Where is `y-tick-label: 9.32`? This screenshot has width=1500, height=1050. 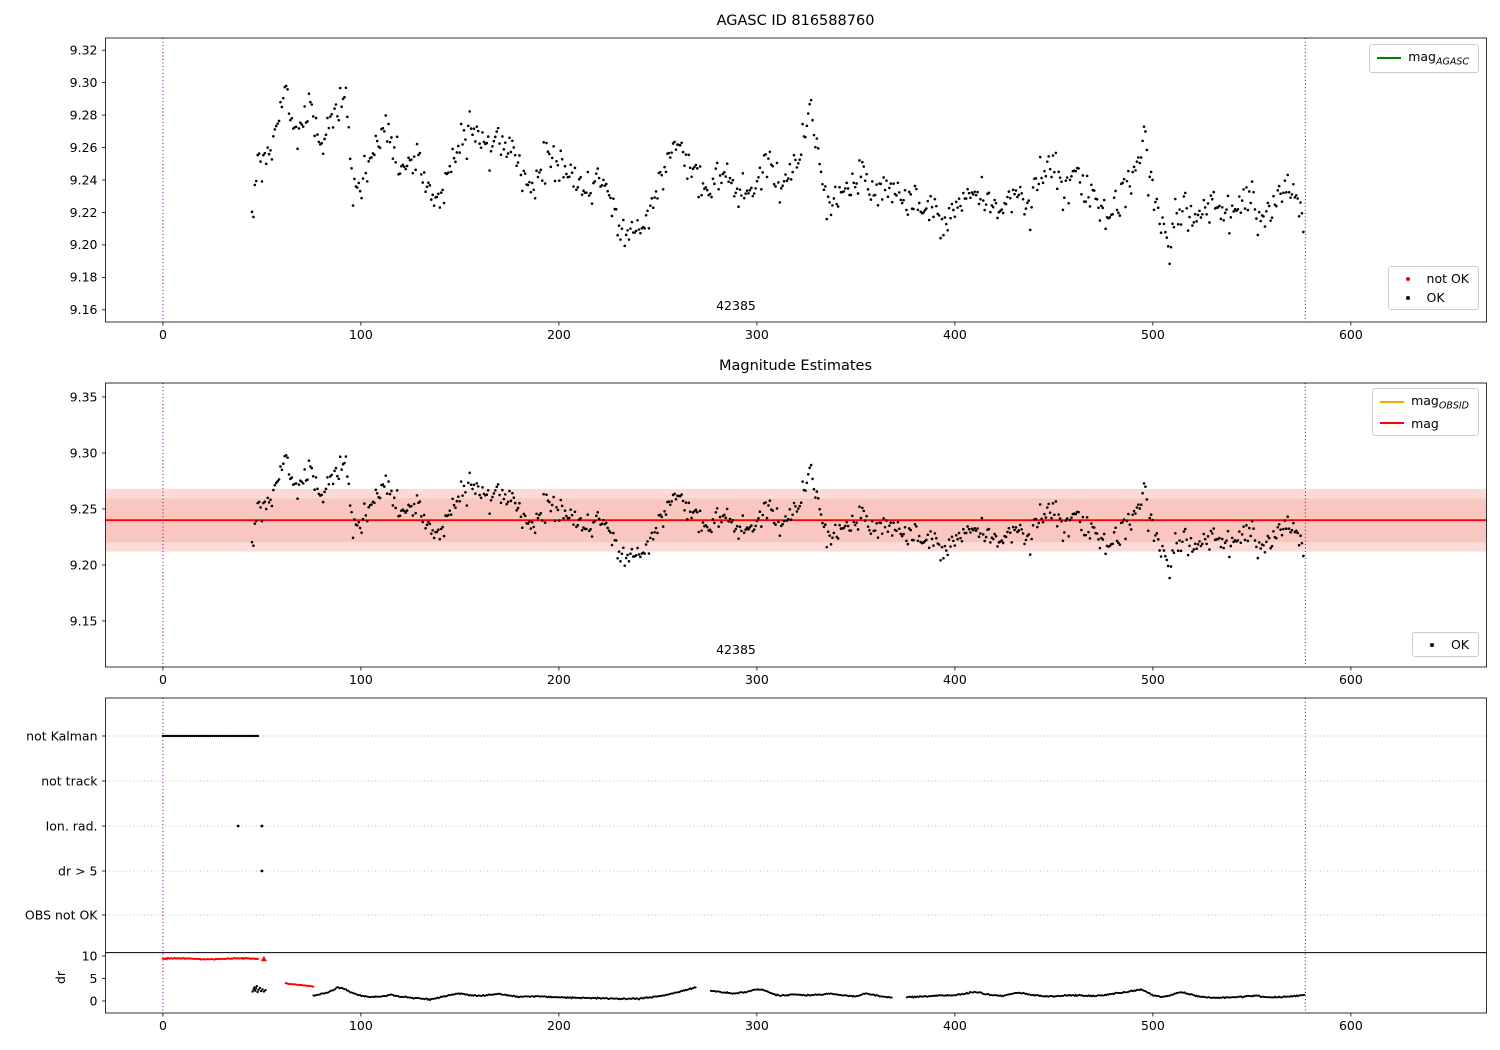 y-tick-label: 9.32 is located at coordinates (84, 49).